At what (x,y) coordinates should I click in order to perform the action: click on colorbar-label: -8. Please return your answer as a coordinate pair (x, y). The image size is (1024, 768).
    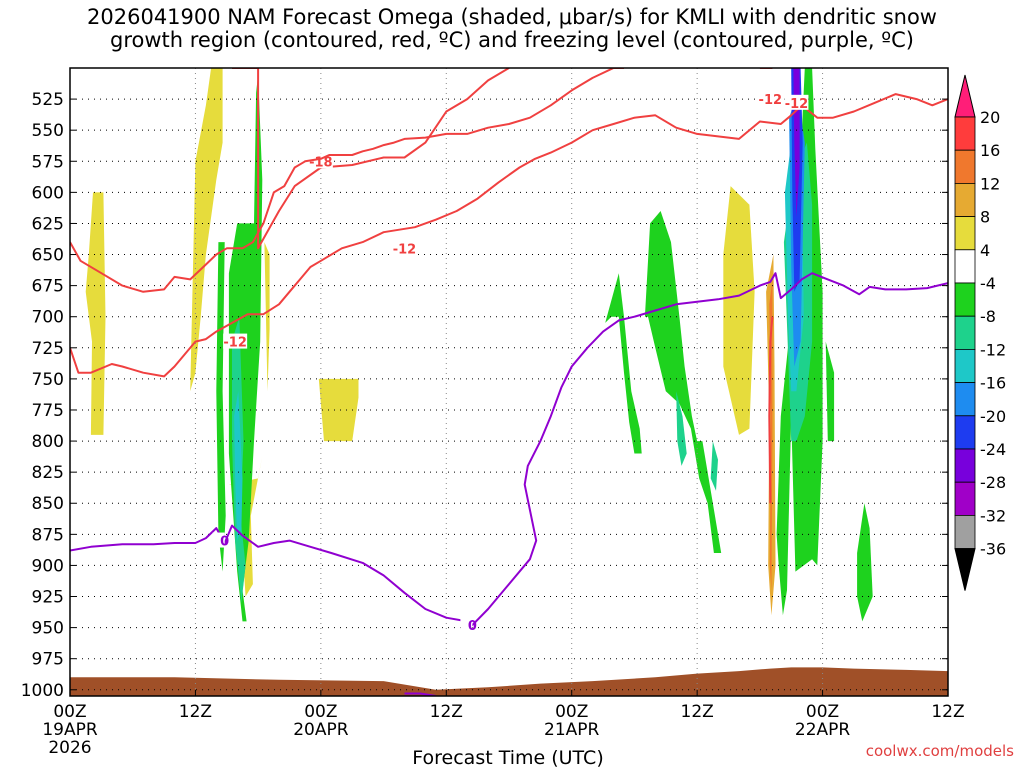
    Looking at the image, I should click on (988, 316).